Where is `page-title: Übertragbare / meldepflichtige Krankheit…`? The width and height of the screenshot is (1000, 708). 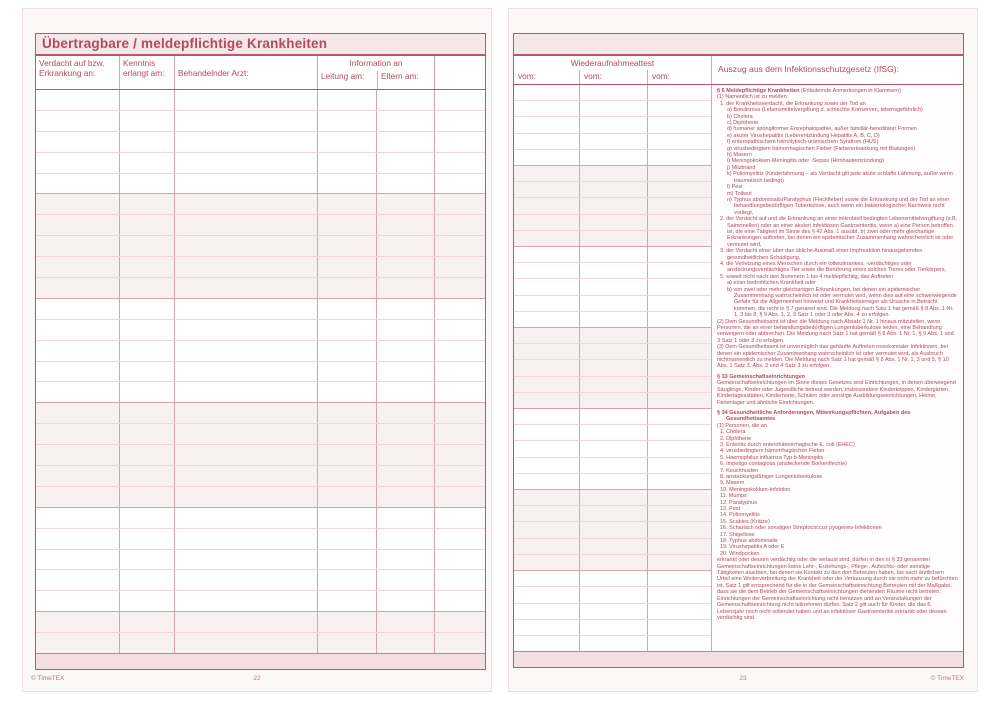
page-title: Übertragbare / meldepflichtige Krankheit… is located at coordinates (260, 44).